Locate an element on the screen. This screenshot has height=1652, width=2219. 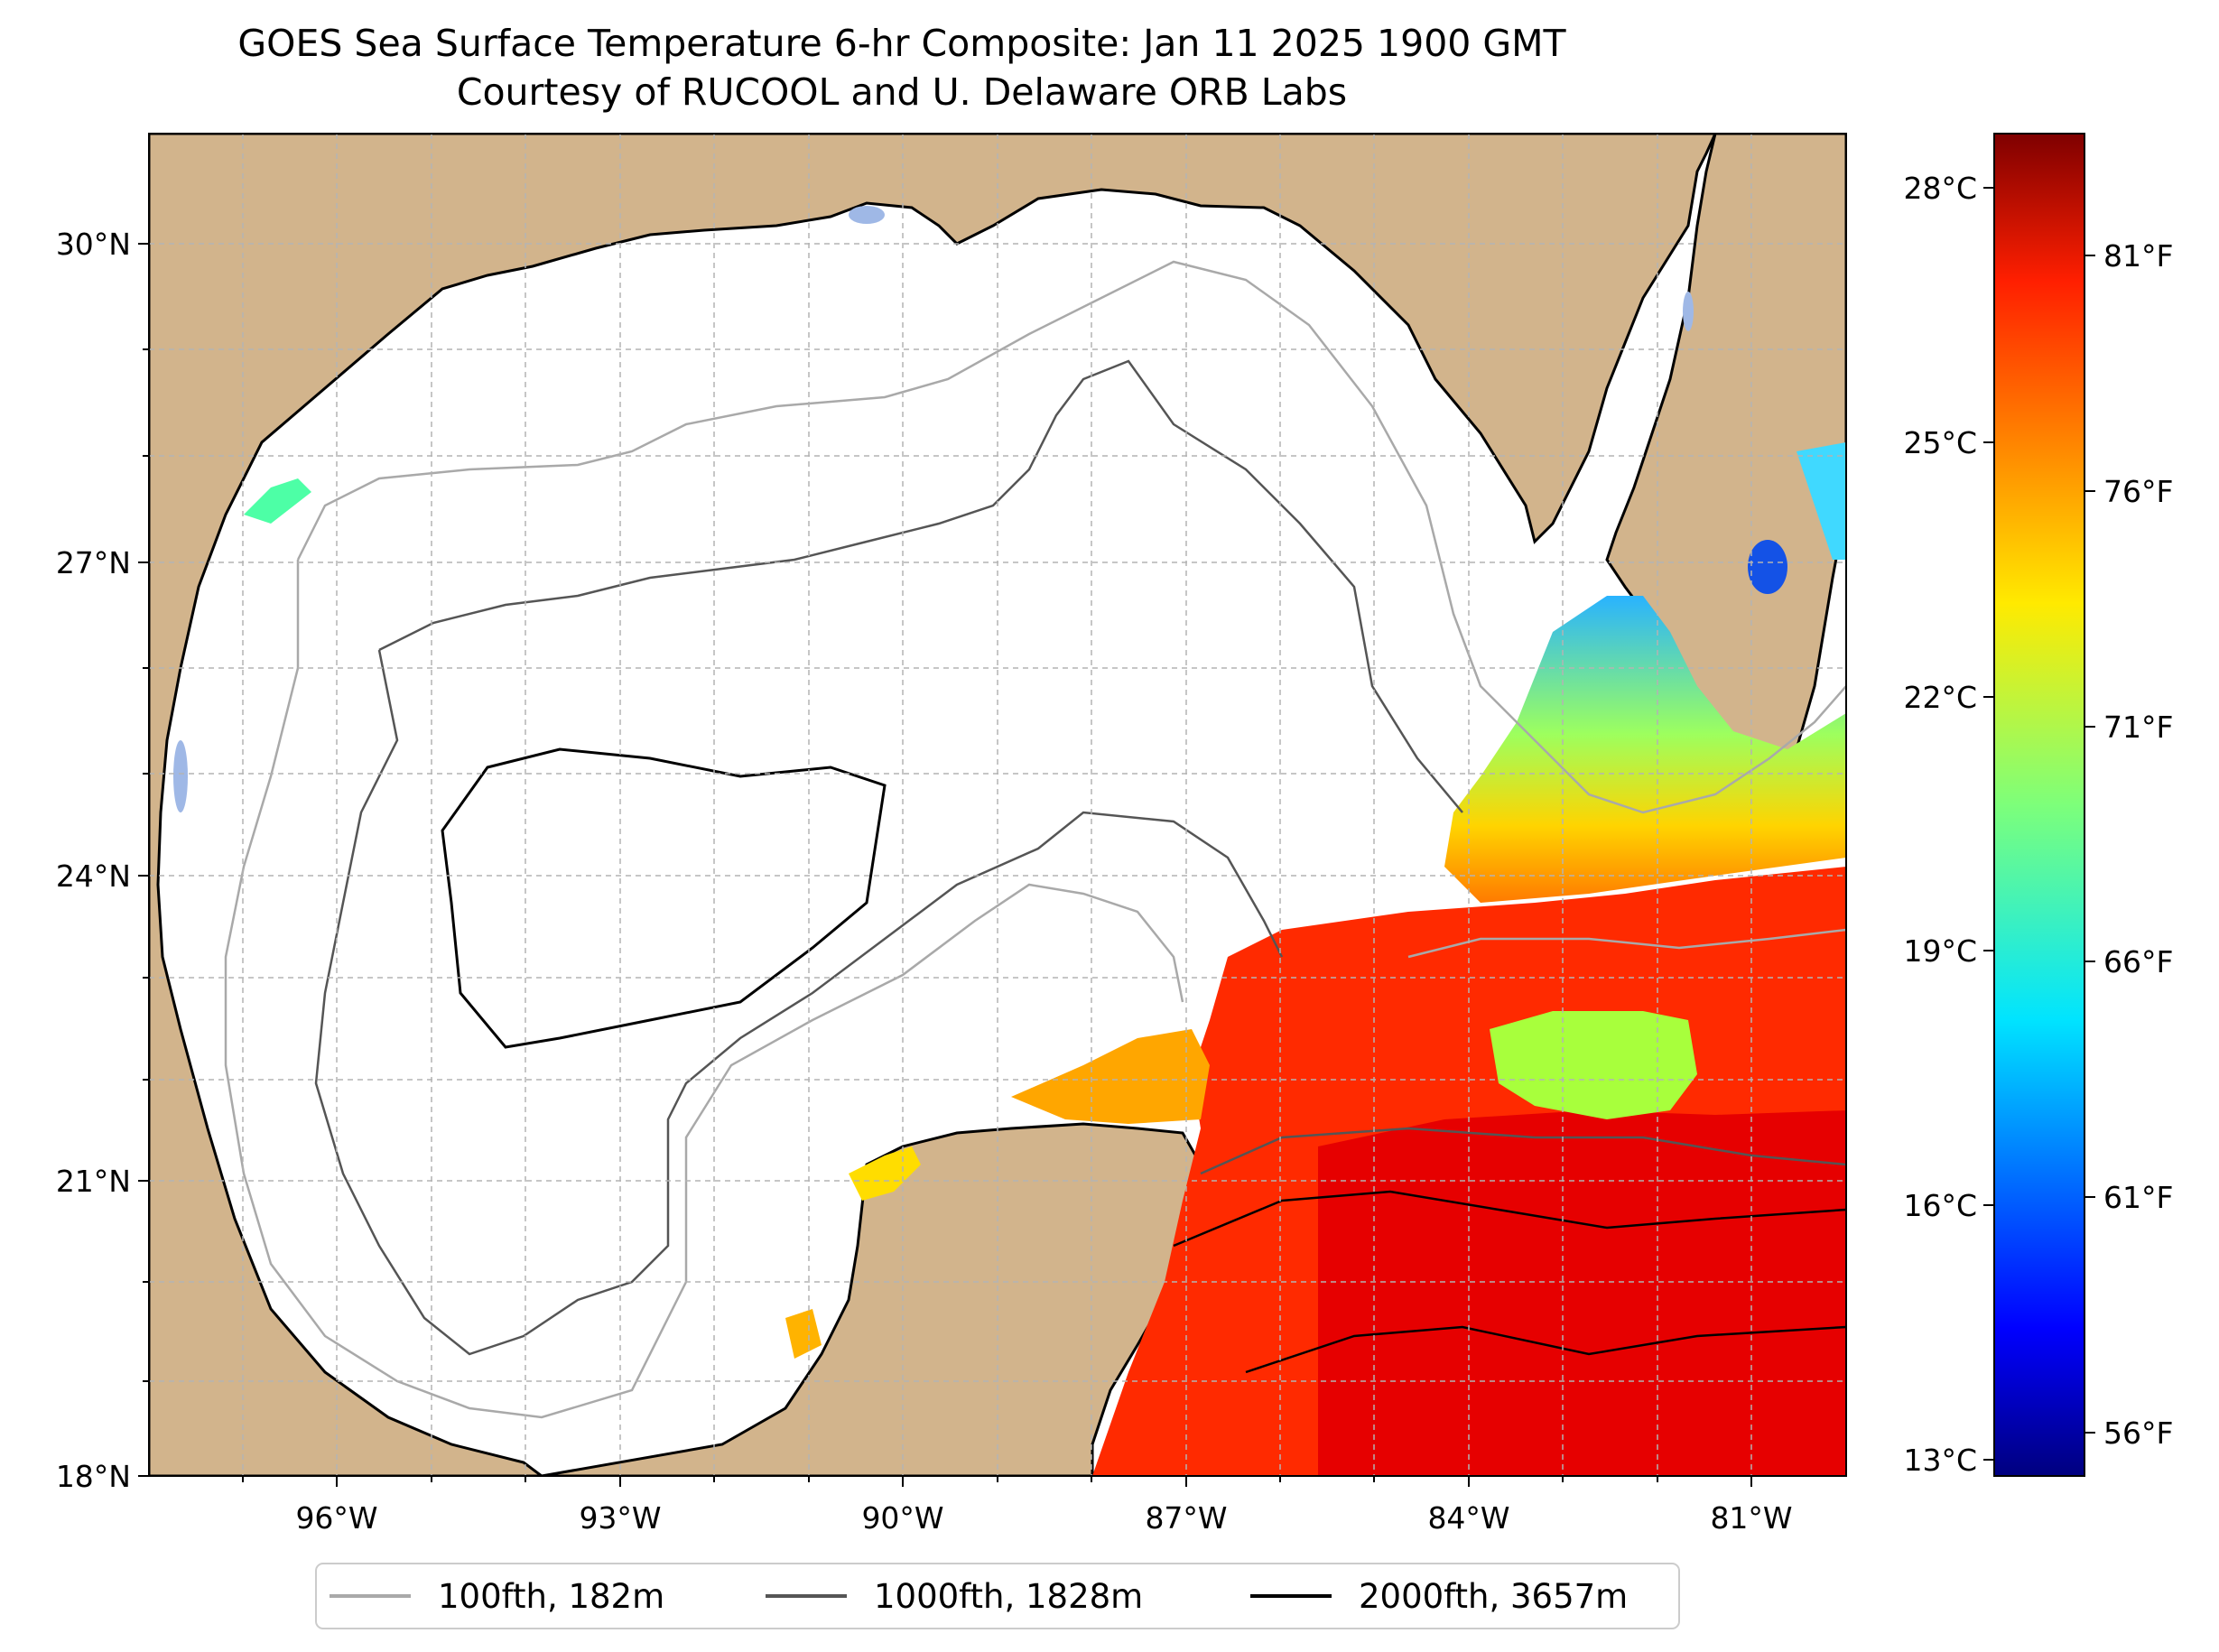
sst-eastern-gulf is located at coordinates (1645, 749).